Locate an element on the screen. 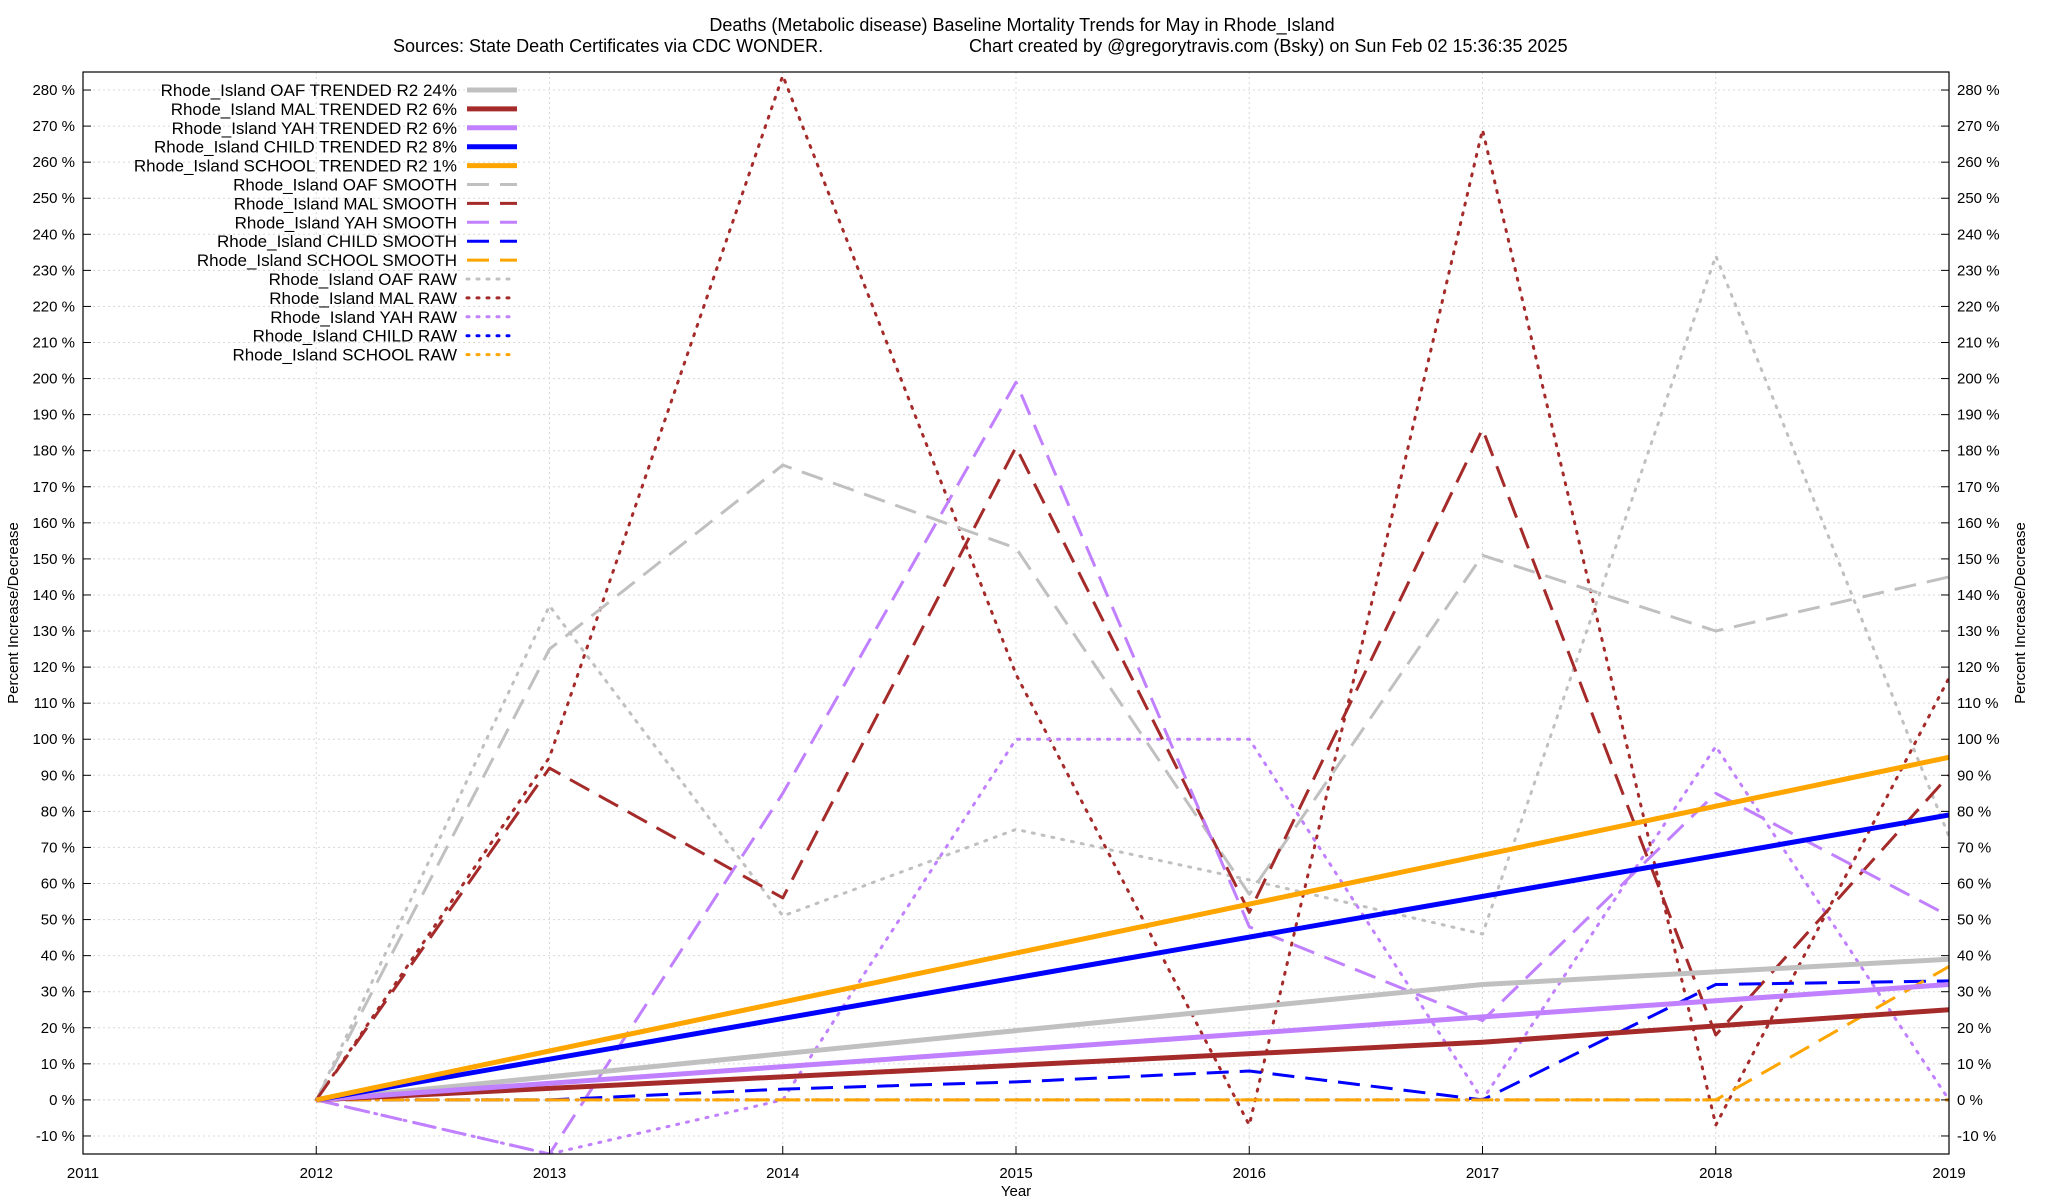 This screenshot has height=1200, width=2048. y-tick-label: 150 % is located at coordinates (53, 559).